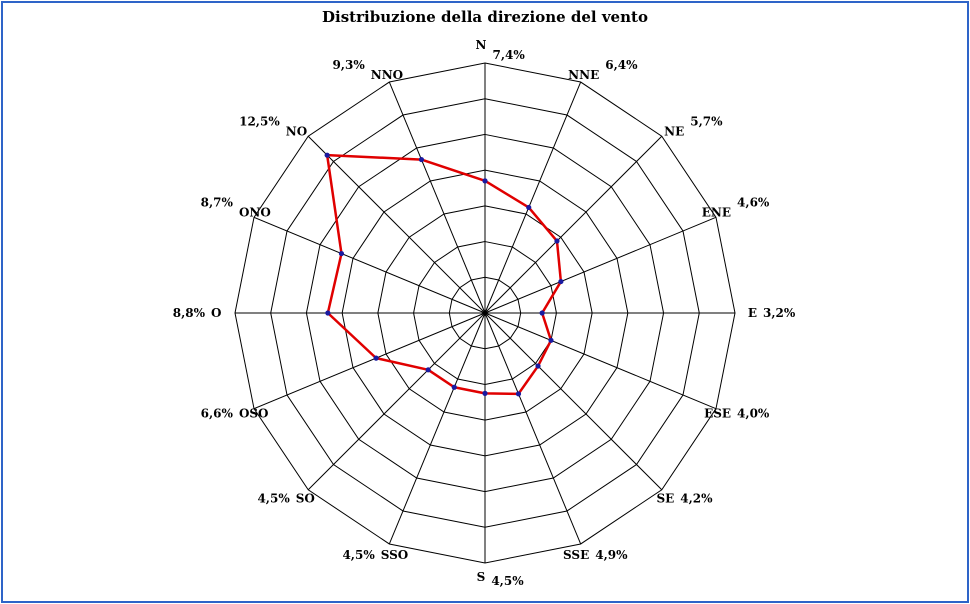 This screenshot has height=604, width=970. Describe the element at coordinates (305, 498) in the screenshot. I see `direction-label: SO` at that location.